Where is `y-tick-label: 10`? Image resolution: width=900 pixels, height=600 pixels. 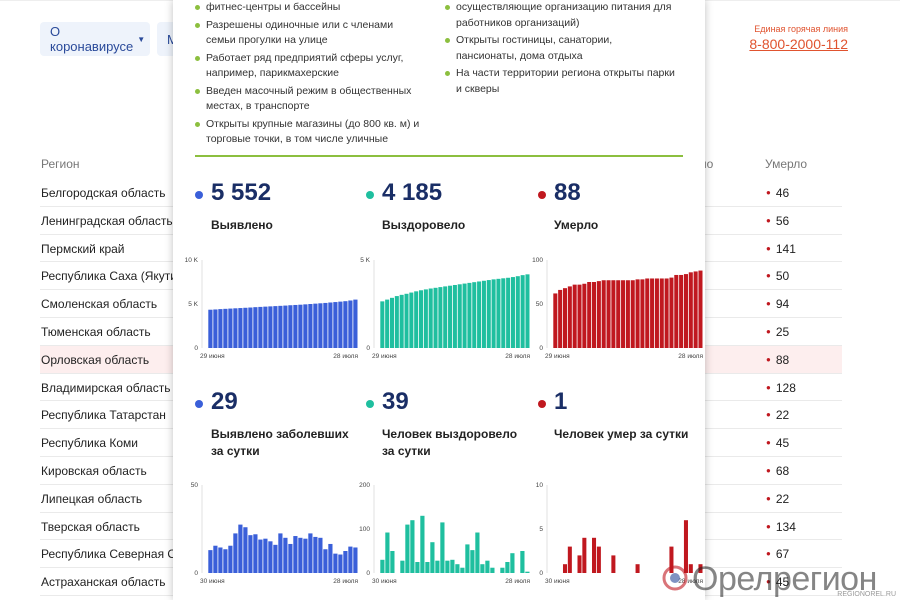 y-tick-label: 10 is located at coordinates (540, 485).